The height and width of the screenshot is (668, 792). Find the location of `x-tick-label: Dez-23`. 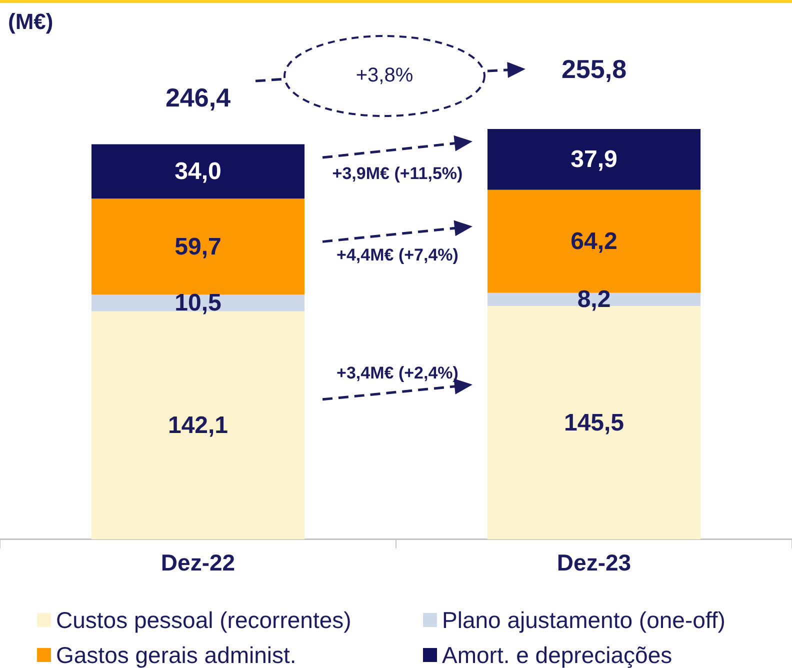

x-tick-label: Dez-23 is located at coordinates (594, 563).